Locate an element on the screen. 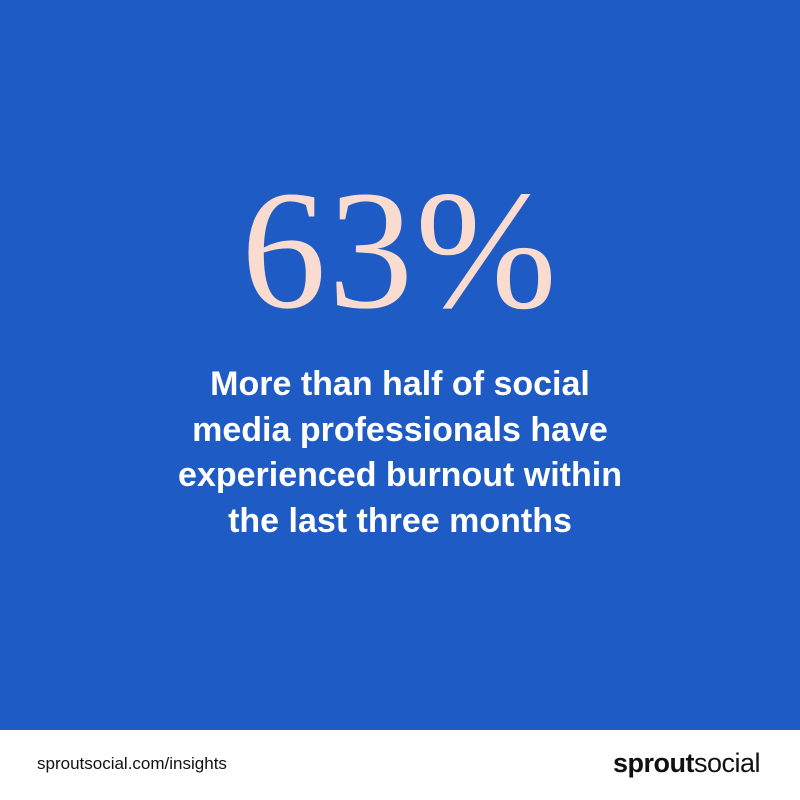 This screenshot has height=800, width=800. logo: sproutsocial is located at coordinates (686, 763).